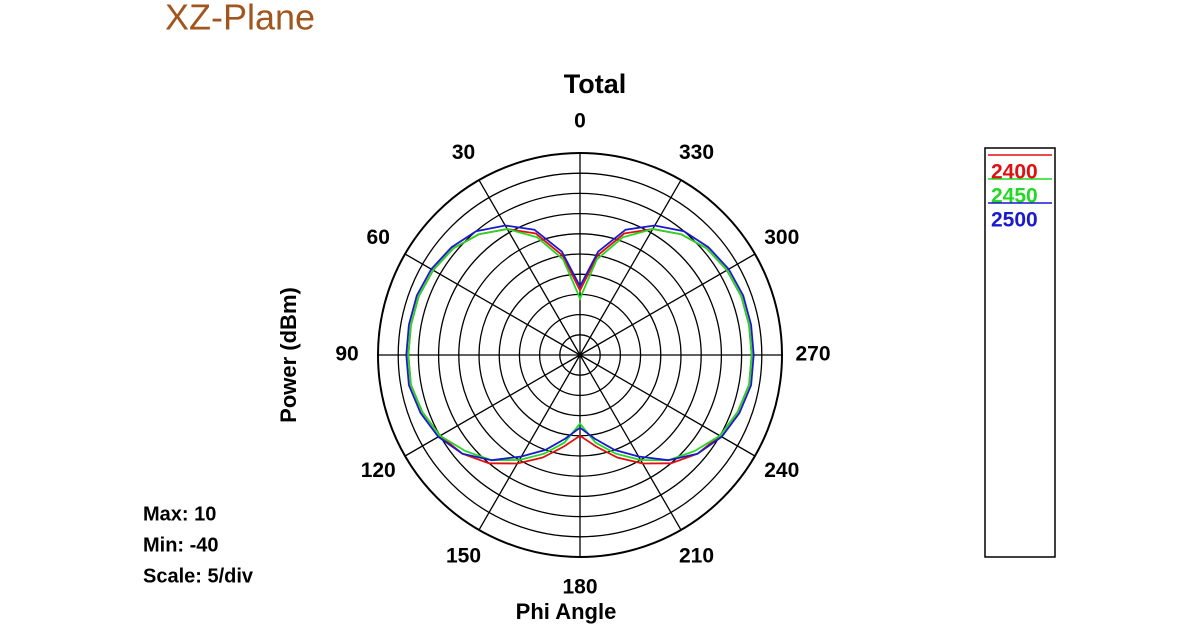  I want to click on theta-tick-label: 150, so click(463, 555).